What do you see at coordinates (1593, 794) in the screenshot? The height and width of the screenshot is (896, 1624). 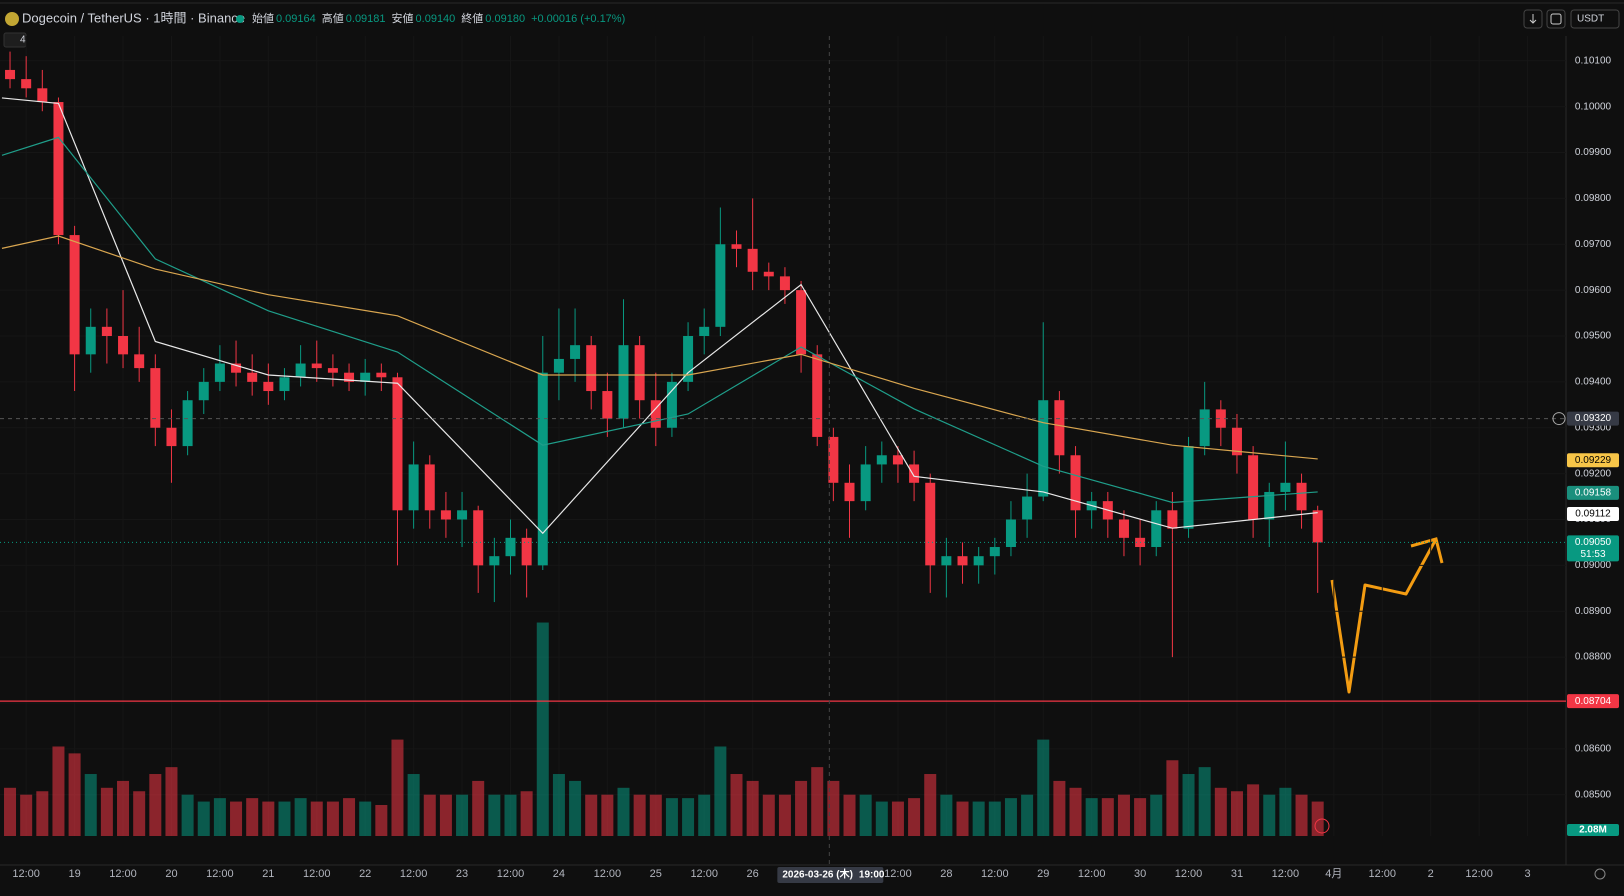 I see `y-tick-label: 0.08500` at bounding box center [1593, 794].